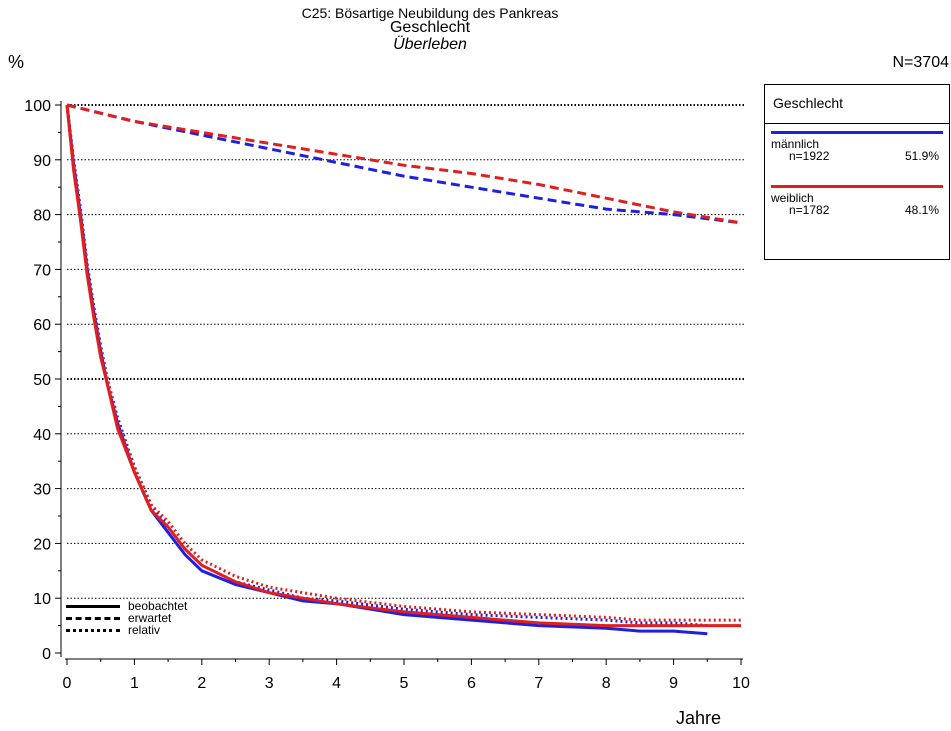  Describe the element at coordinates (430, 13) in the screenshot. I see `chart-title: C25: Bösartige Neubildung des Pankreas` at that location.